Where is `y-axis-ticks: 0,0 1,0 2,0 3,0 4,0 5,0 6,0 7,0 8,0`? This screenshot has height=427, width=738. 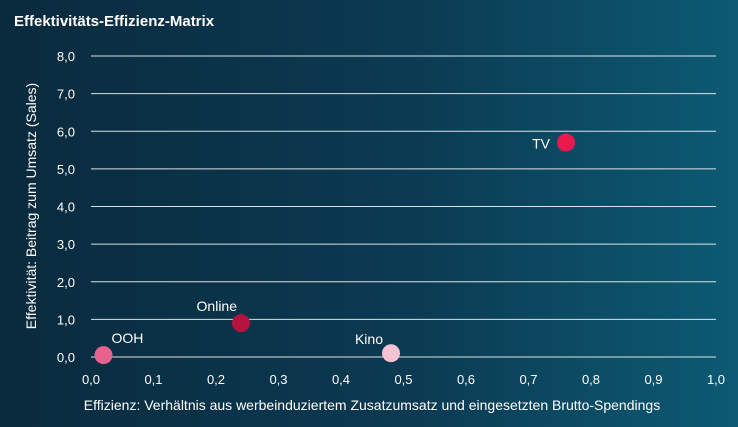
y-axis-ticks: 0,0 1,0 2,0 3,0 4,0 5,0 6,0 7,0 8,0 is located at coordinates (66, 207).